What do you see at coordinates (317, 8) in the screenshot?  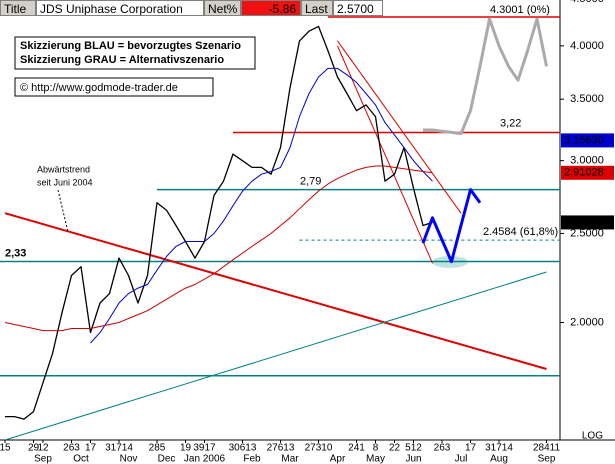 I see `header-label: Last` at bounding box center [317, 8].